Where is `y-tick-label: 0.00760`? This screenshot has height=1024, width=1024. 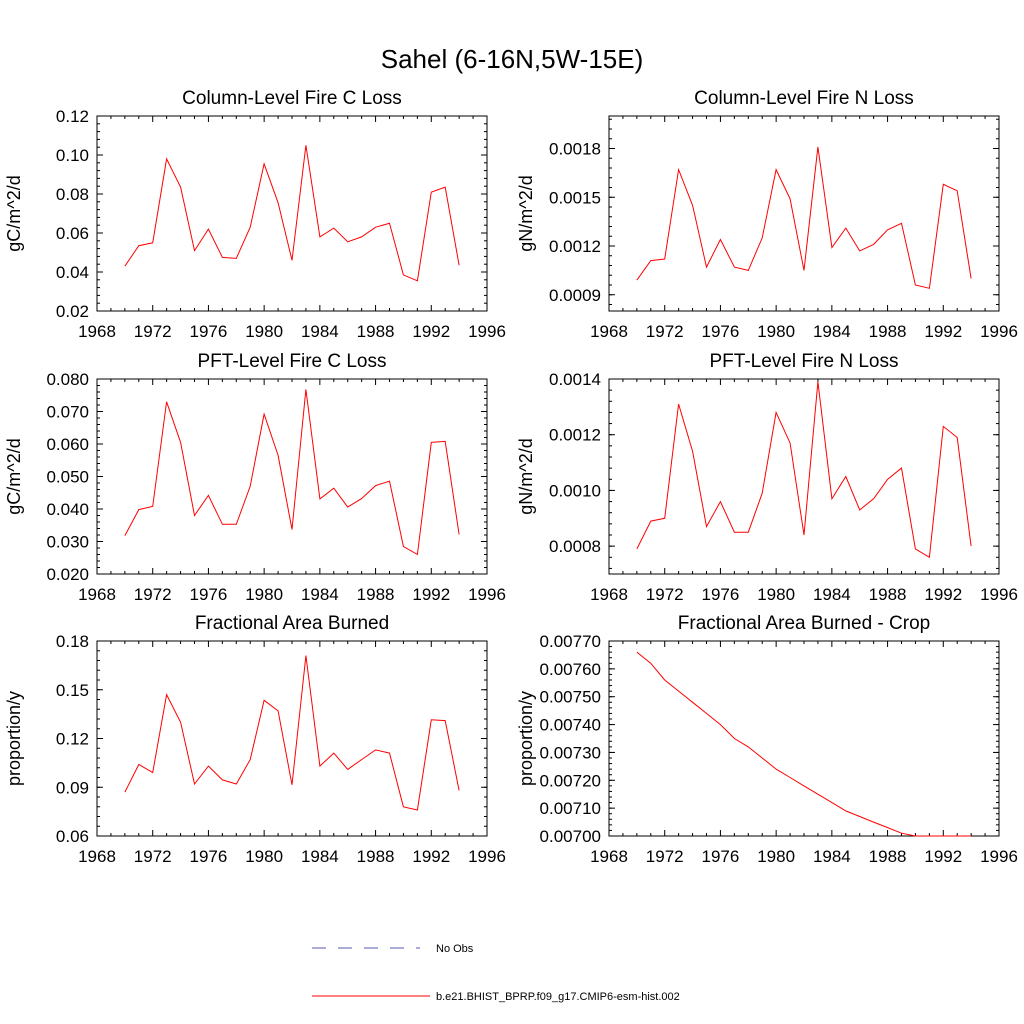
y-tick-label: 0.00760 is located at coordinates (570, 669).